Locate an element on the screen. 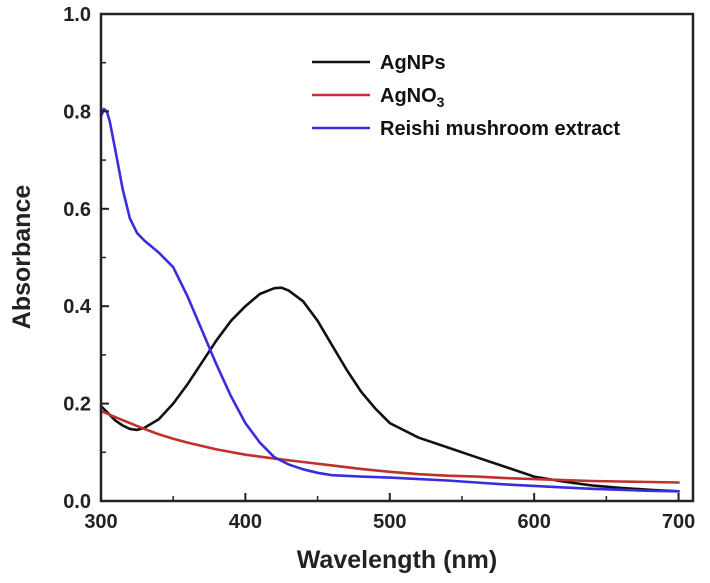  x-tick-label: 500 is located at coordinates (389, 522).